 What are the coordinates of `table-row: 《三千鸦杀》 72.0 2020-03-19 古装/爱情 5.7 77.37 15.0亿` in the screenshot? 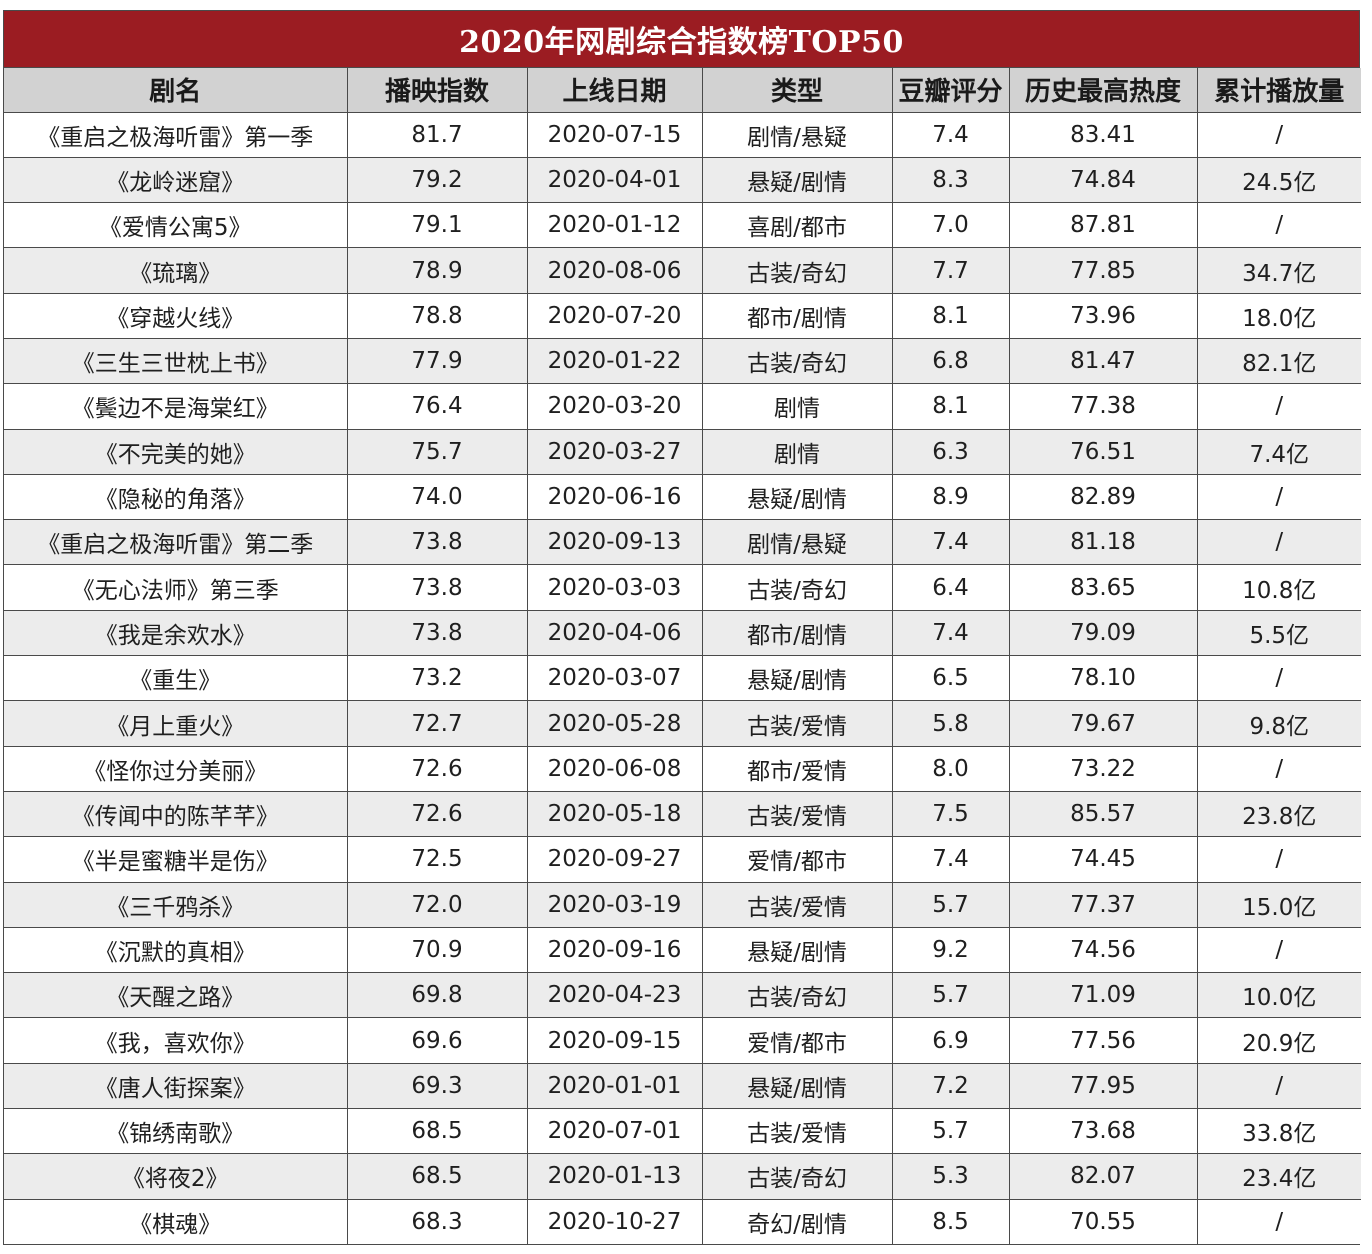 It's located at (682, 904).